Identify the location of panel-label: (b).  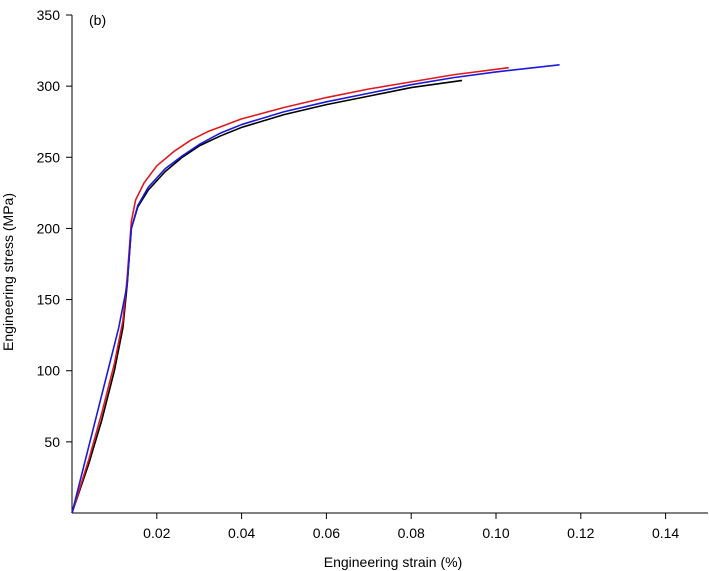
(97, 20).